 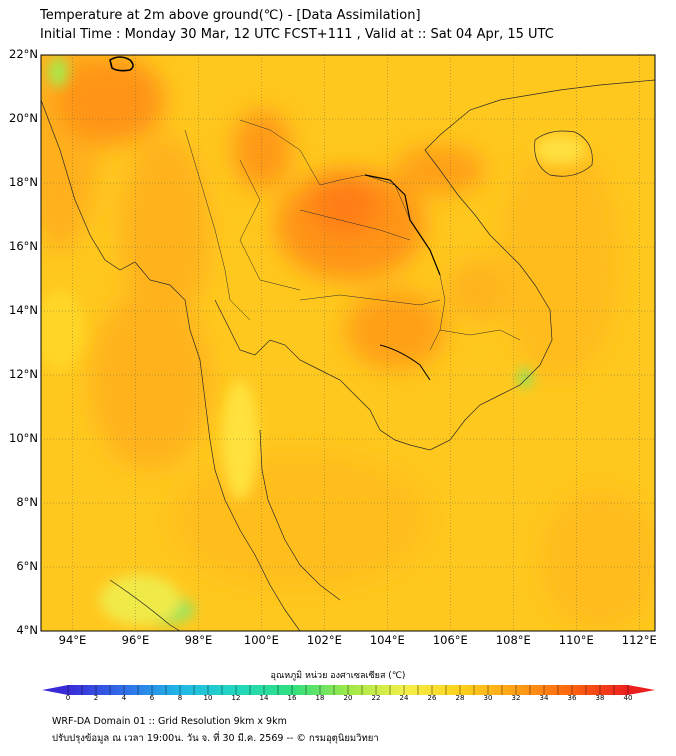 I want to click on zone-cambodia, so click(x=395, y=330).